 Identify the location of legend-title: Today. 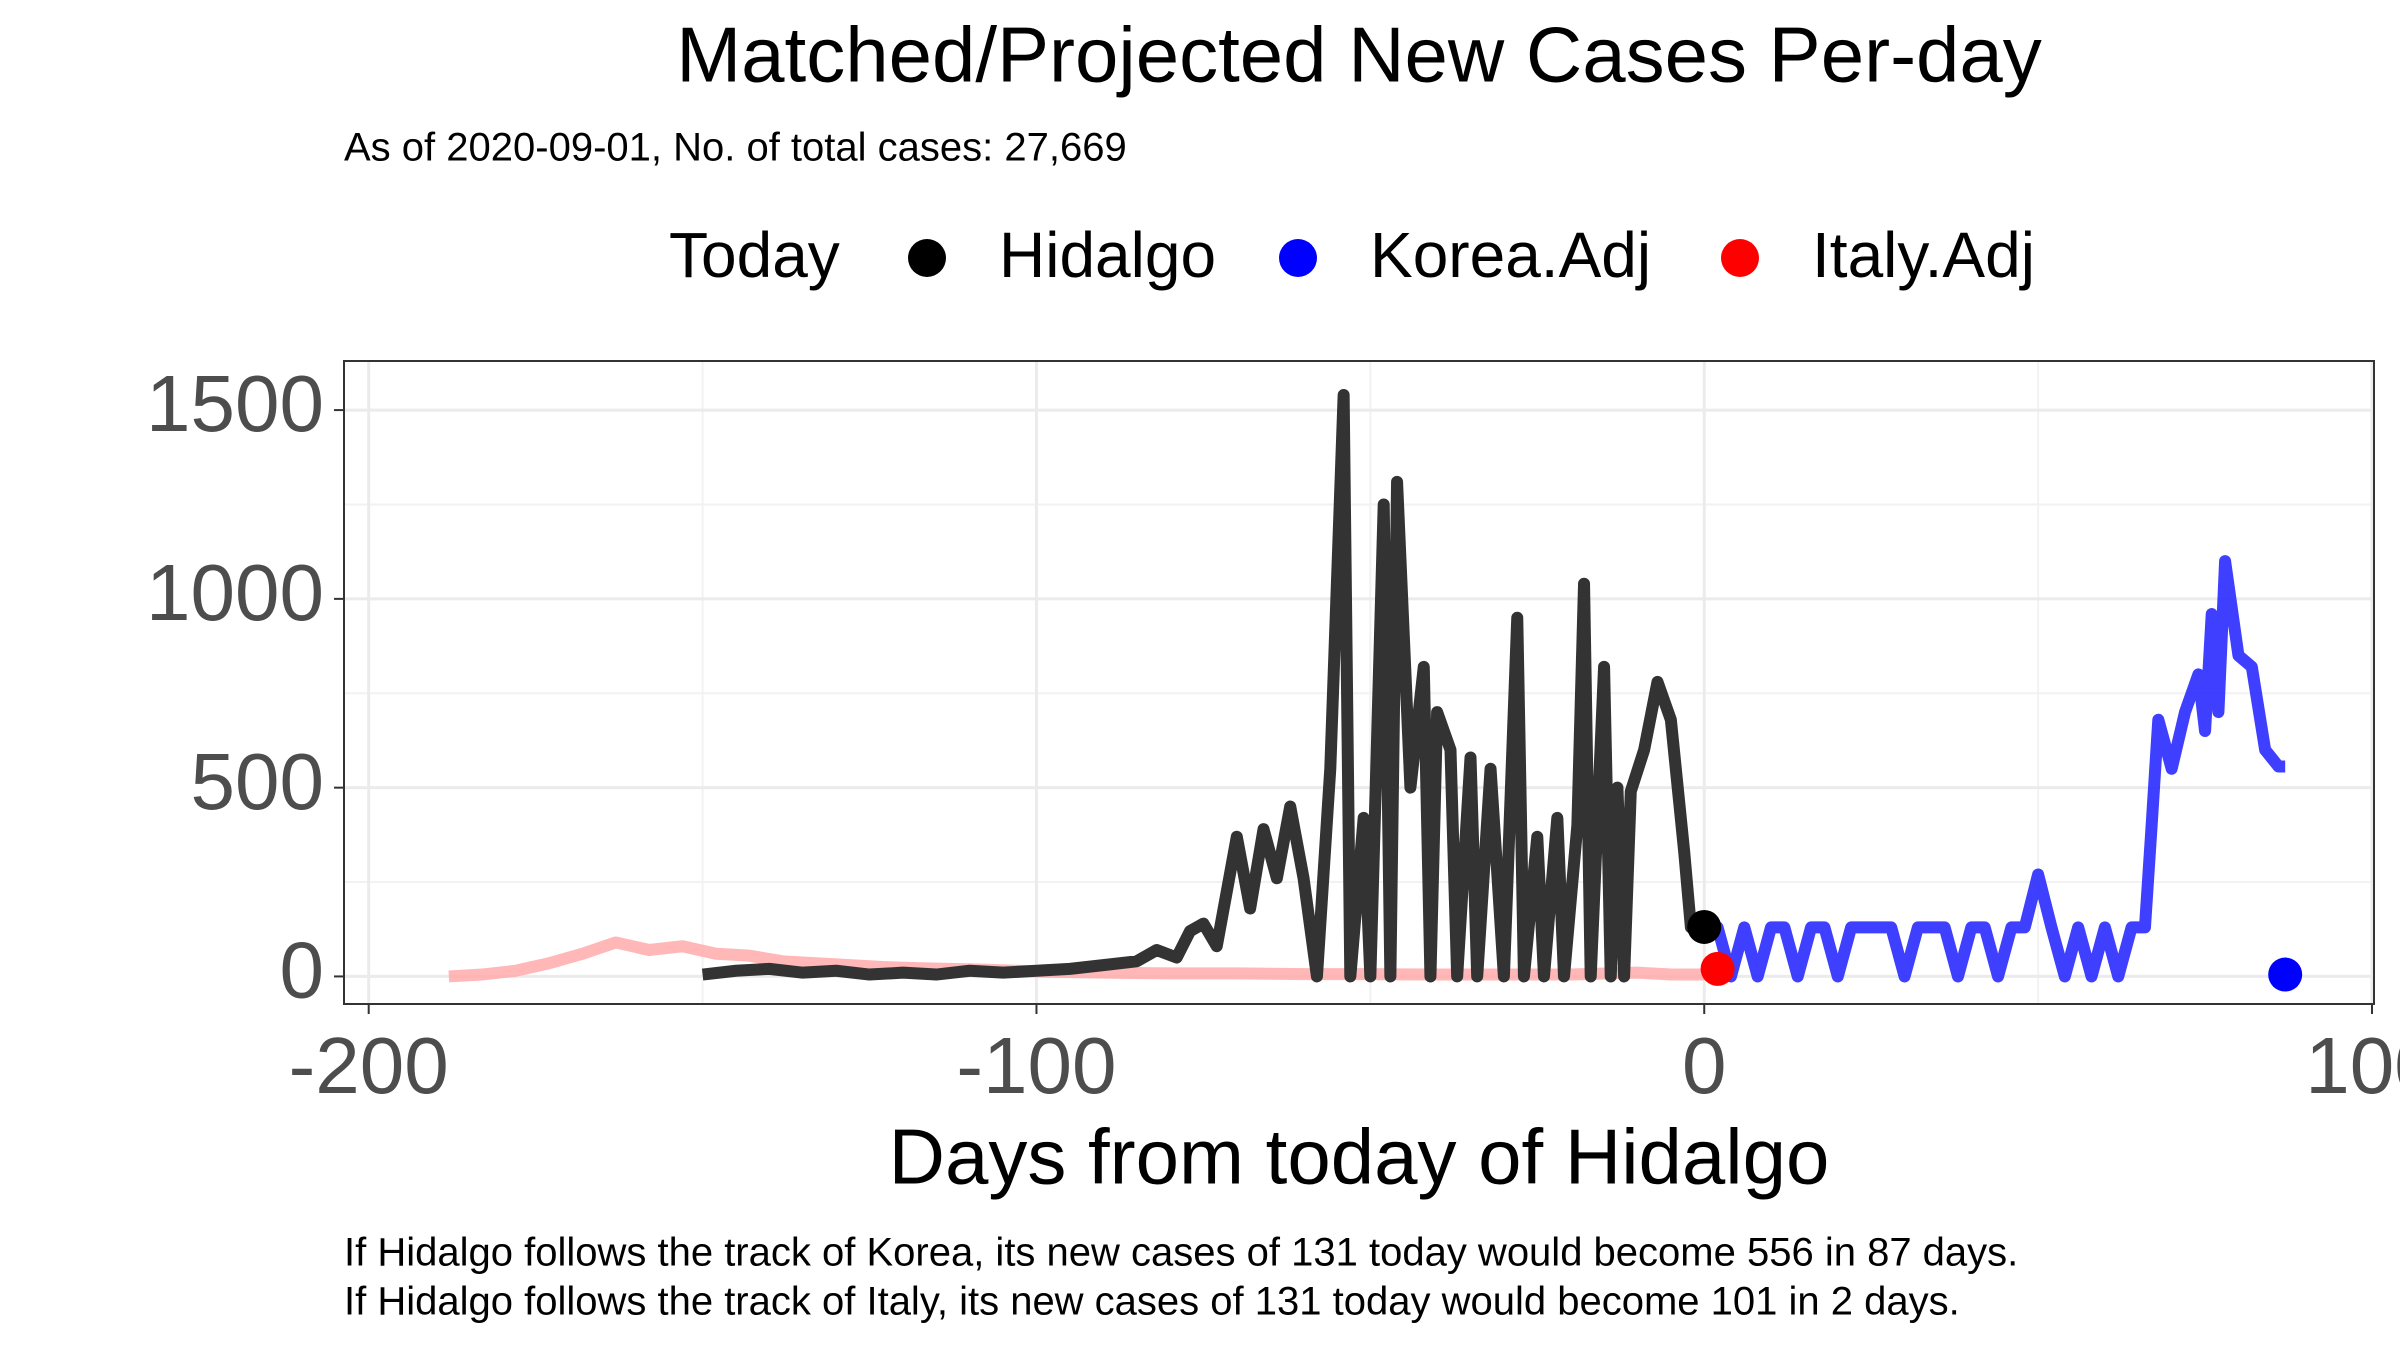
(754, 255).